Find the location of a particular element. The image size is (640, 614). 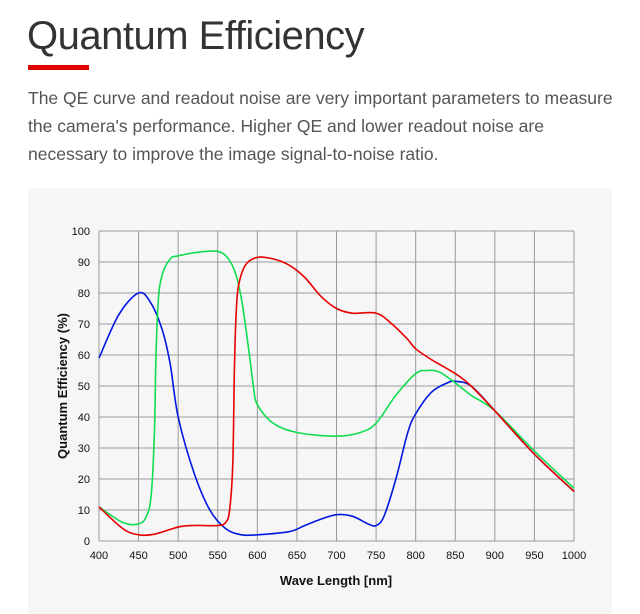

x-tick-label: 950 is located at coordinates (534, 556).